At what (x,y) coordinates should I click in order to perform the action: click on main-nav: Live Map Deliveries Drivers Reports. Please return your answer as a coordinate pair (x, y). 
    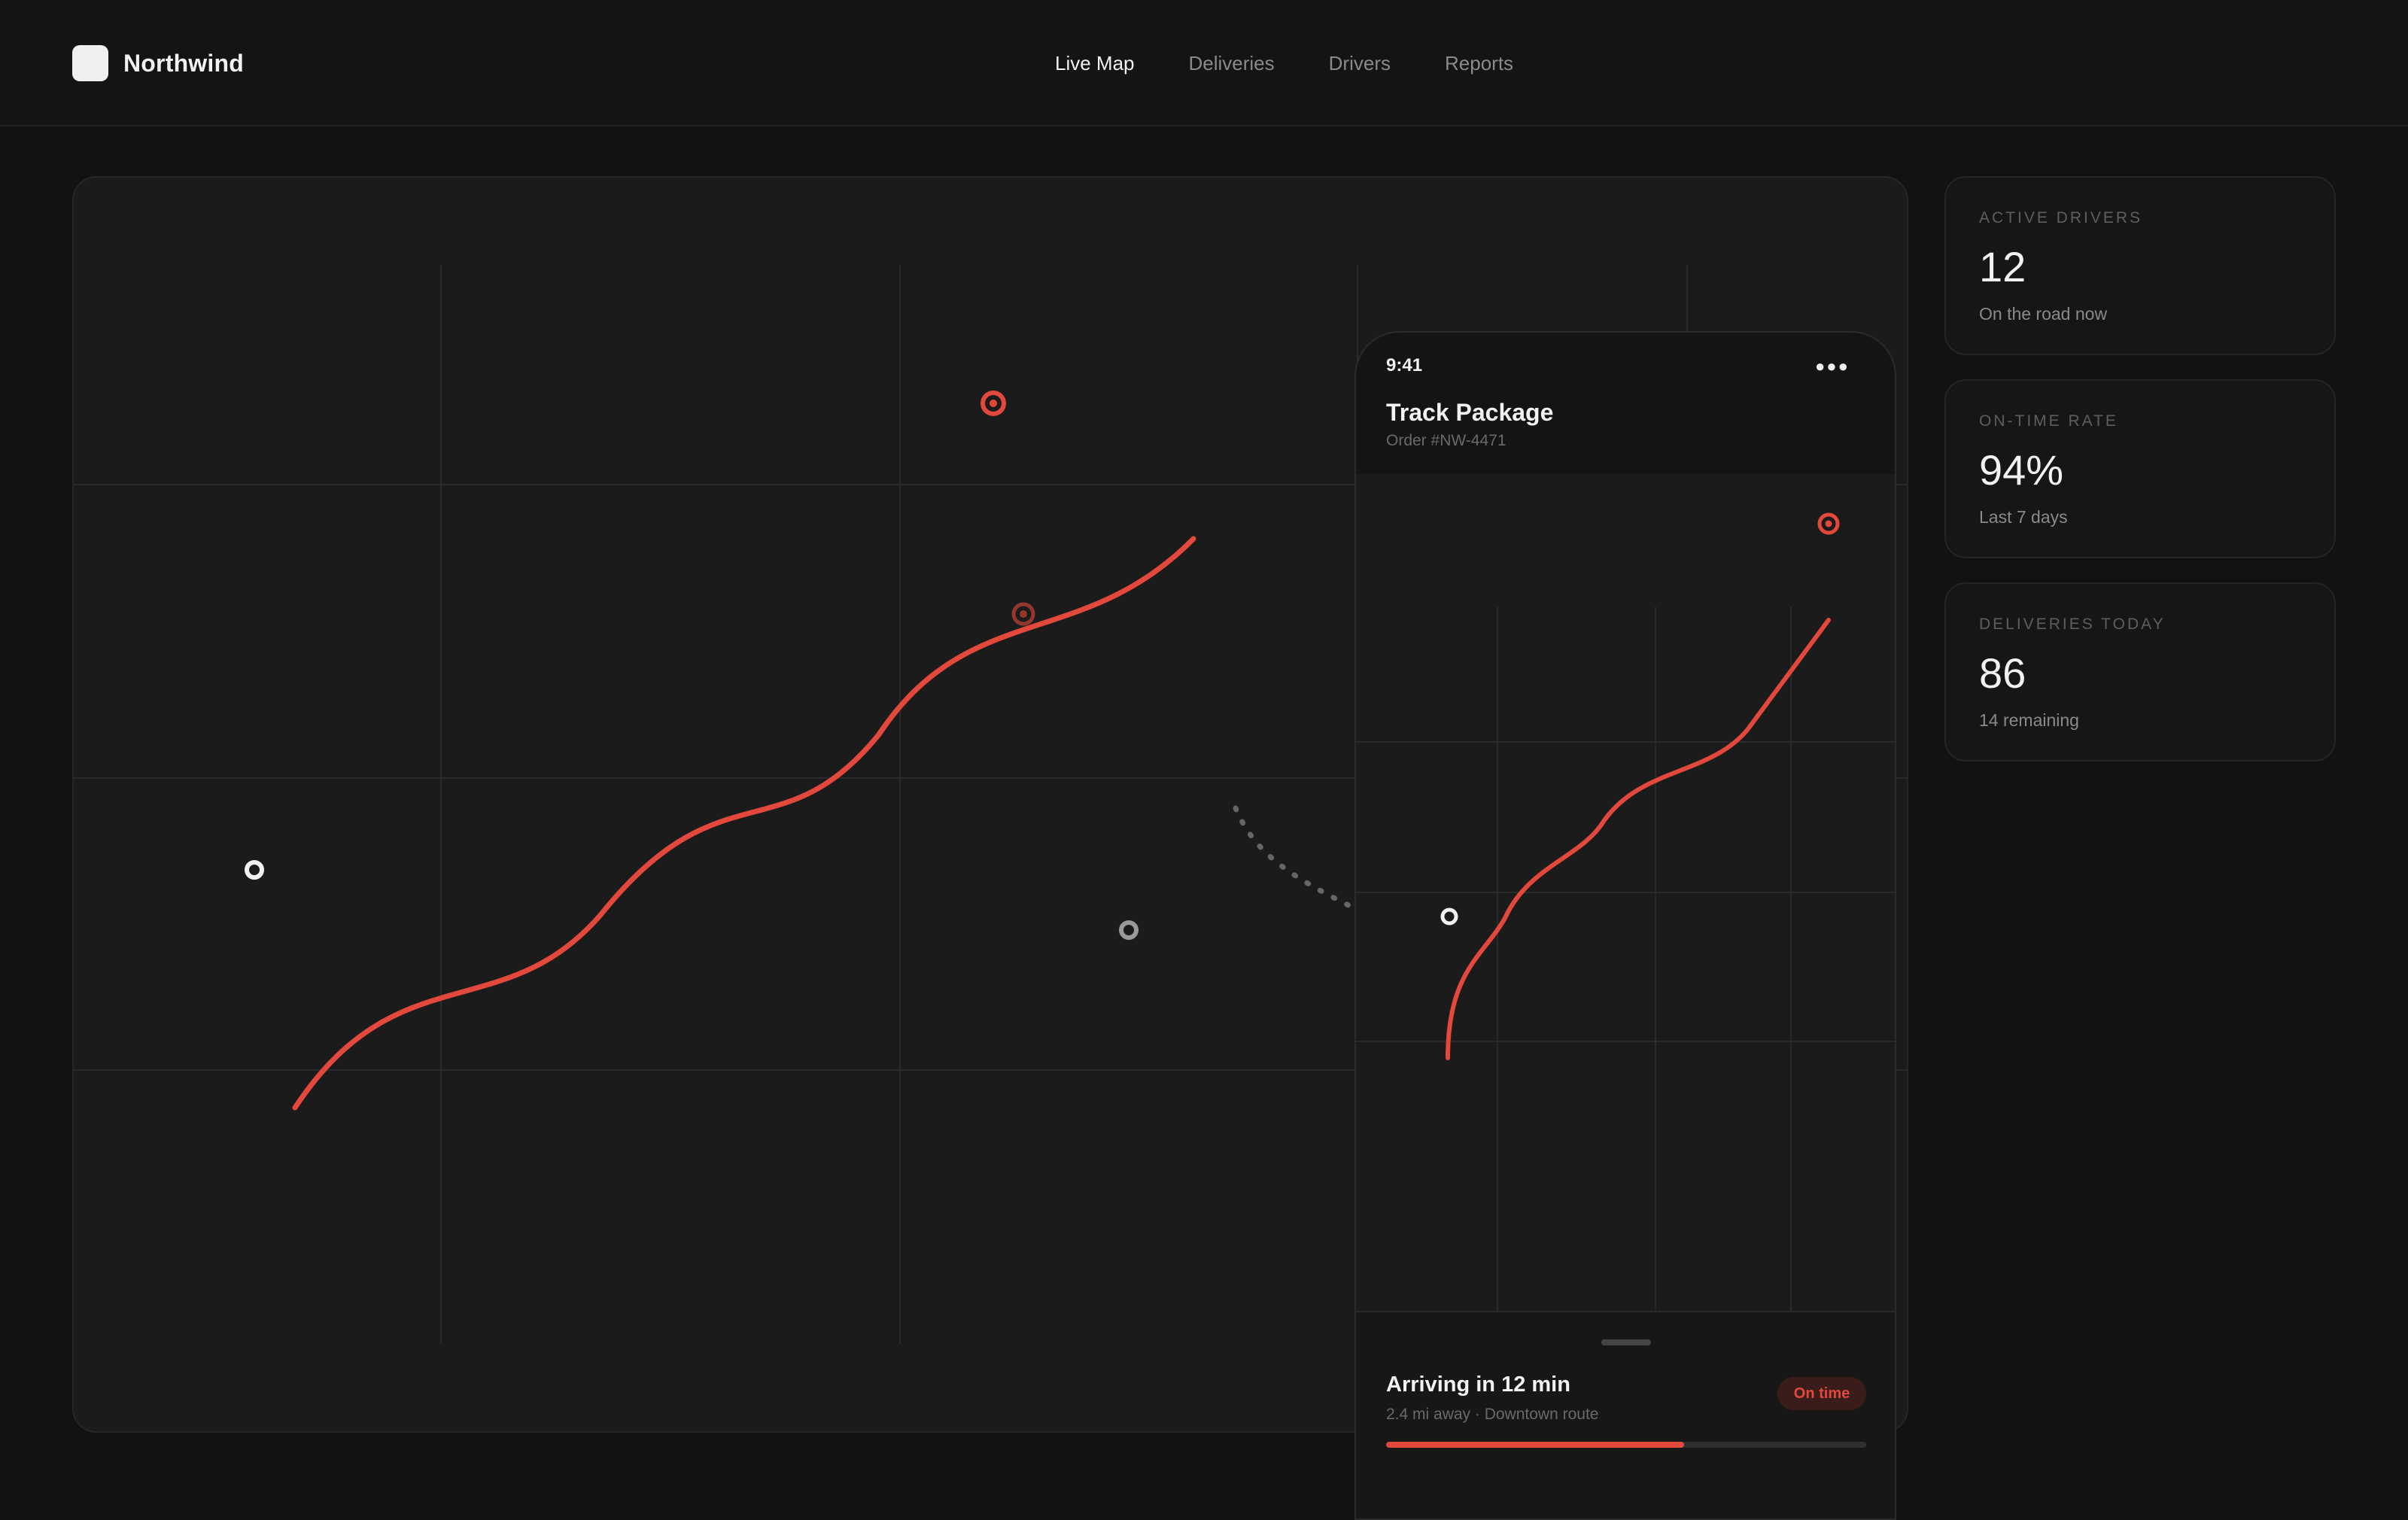
    Looking at the image, I should click on (1284, 63).